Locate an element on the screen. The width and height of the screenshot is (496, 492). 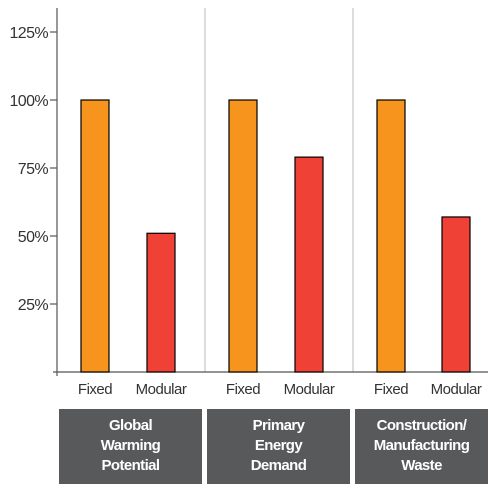
group-label-line: Energy is located at coordinates (279, 445).